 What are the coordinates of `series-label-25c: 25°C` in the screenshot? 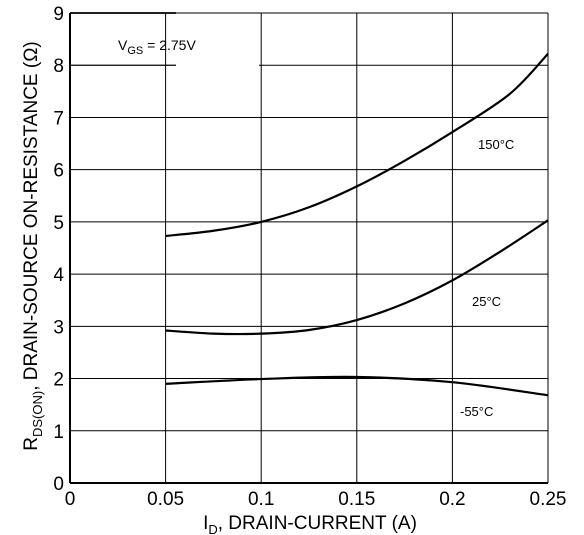 It's located at (486, 301).